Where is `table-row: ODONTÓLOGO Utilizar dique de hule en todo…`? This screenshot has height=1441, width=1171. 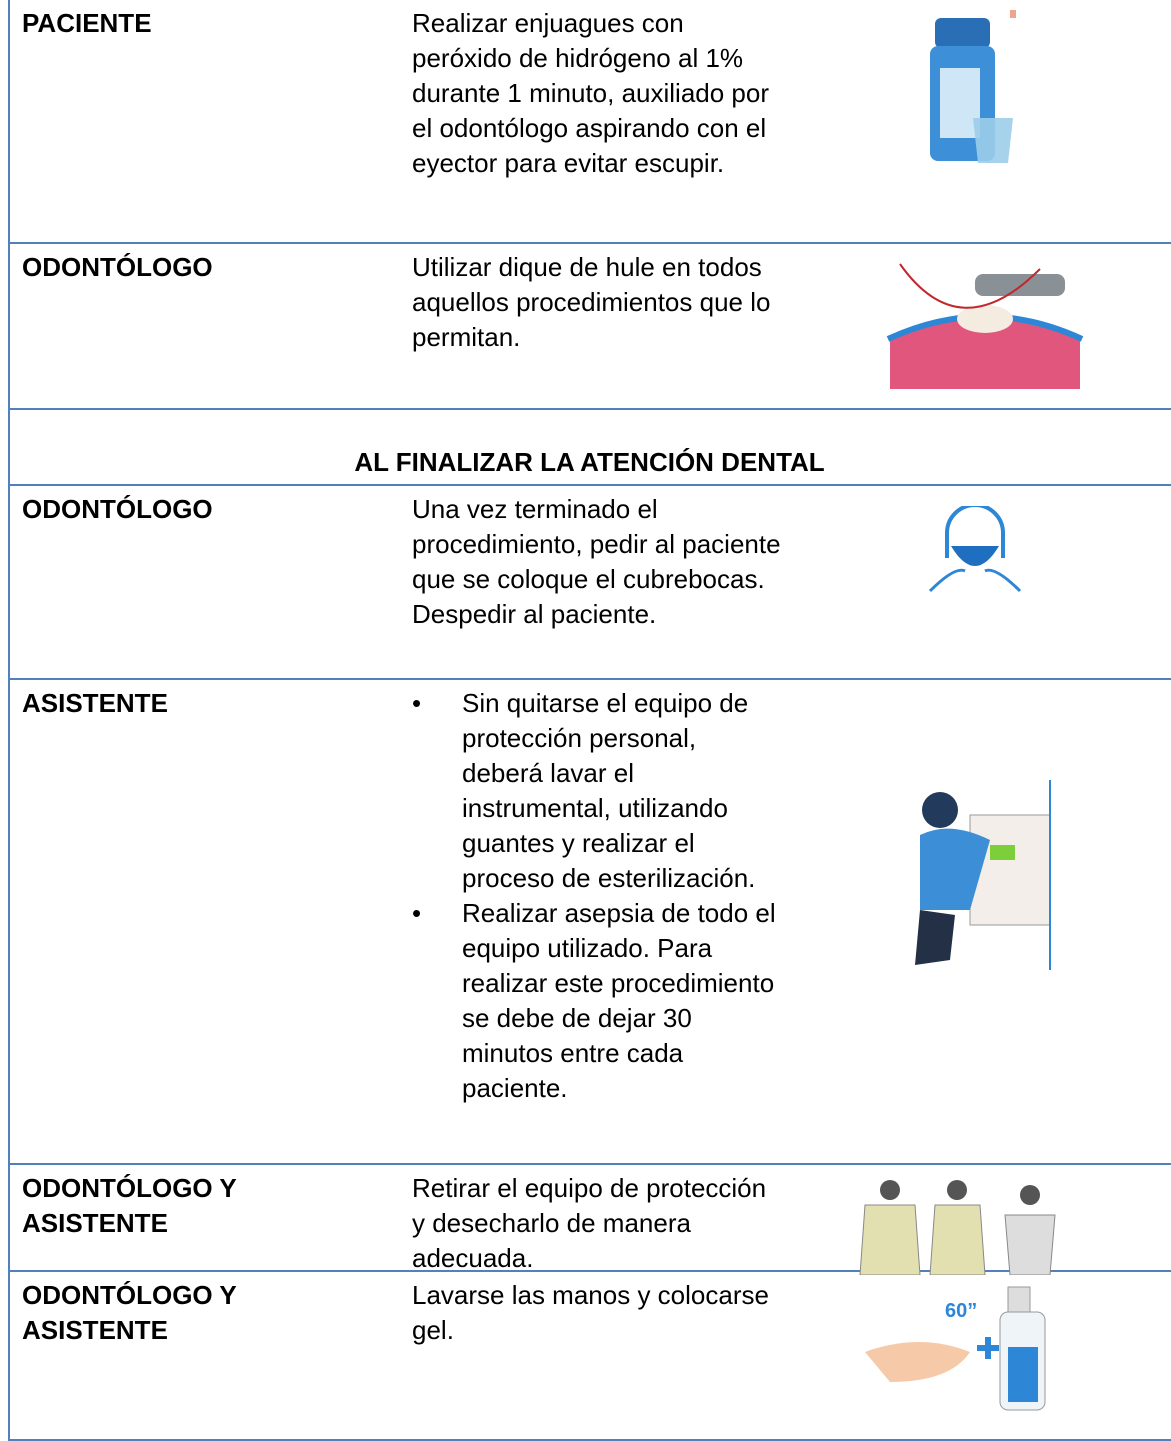
table-row: ODONTÓLOGO Utilizar dique de hule en todo… is located at coordinates (589, 327).